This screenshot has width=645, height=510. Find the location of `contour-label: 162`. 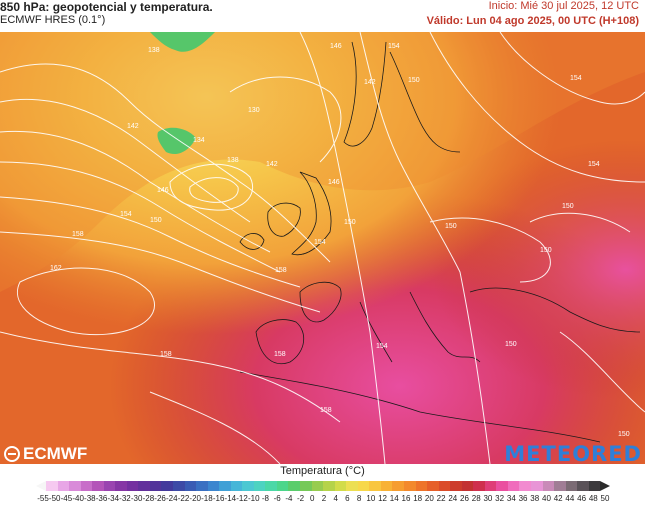

contour-label: 162 is located at coordinates (56, 268).